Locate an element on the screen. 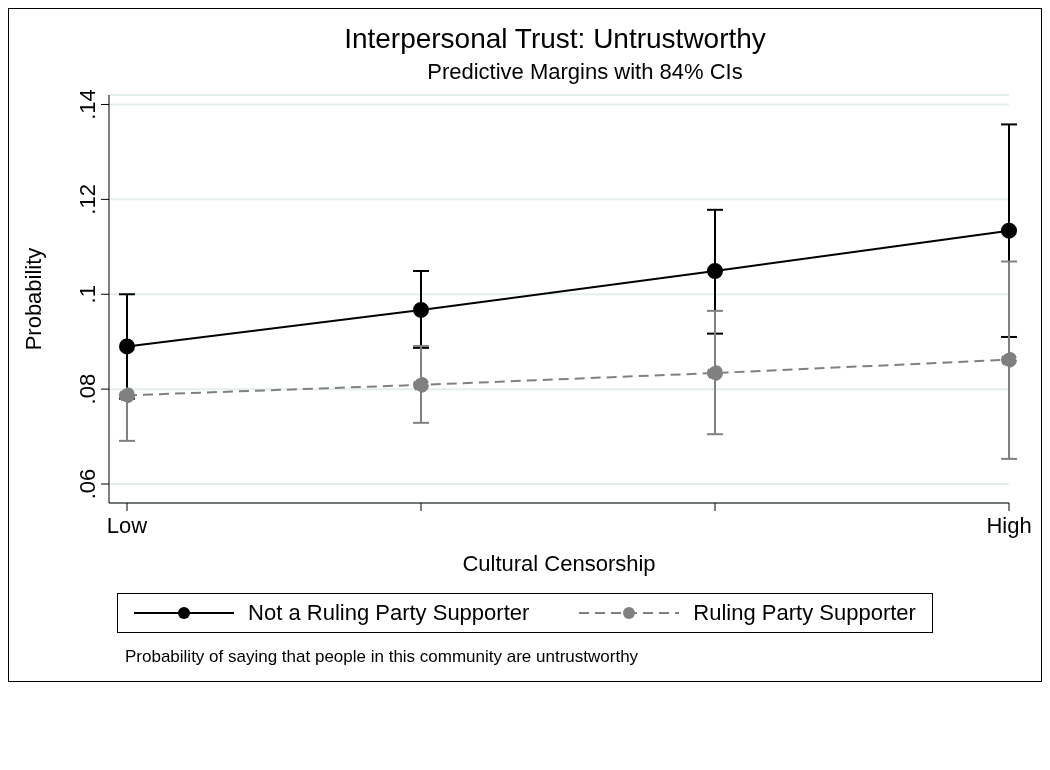 Image resolution: width=1050 pixels, height=770 pixels. y-tick-label: .14 is located at coordinates (87, 104).